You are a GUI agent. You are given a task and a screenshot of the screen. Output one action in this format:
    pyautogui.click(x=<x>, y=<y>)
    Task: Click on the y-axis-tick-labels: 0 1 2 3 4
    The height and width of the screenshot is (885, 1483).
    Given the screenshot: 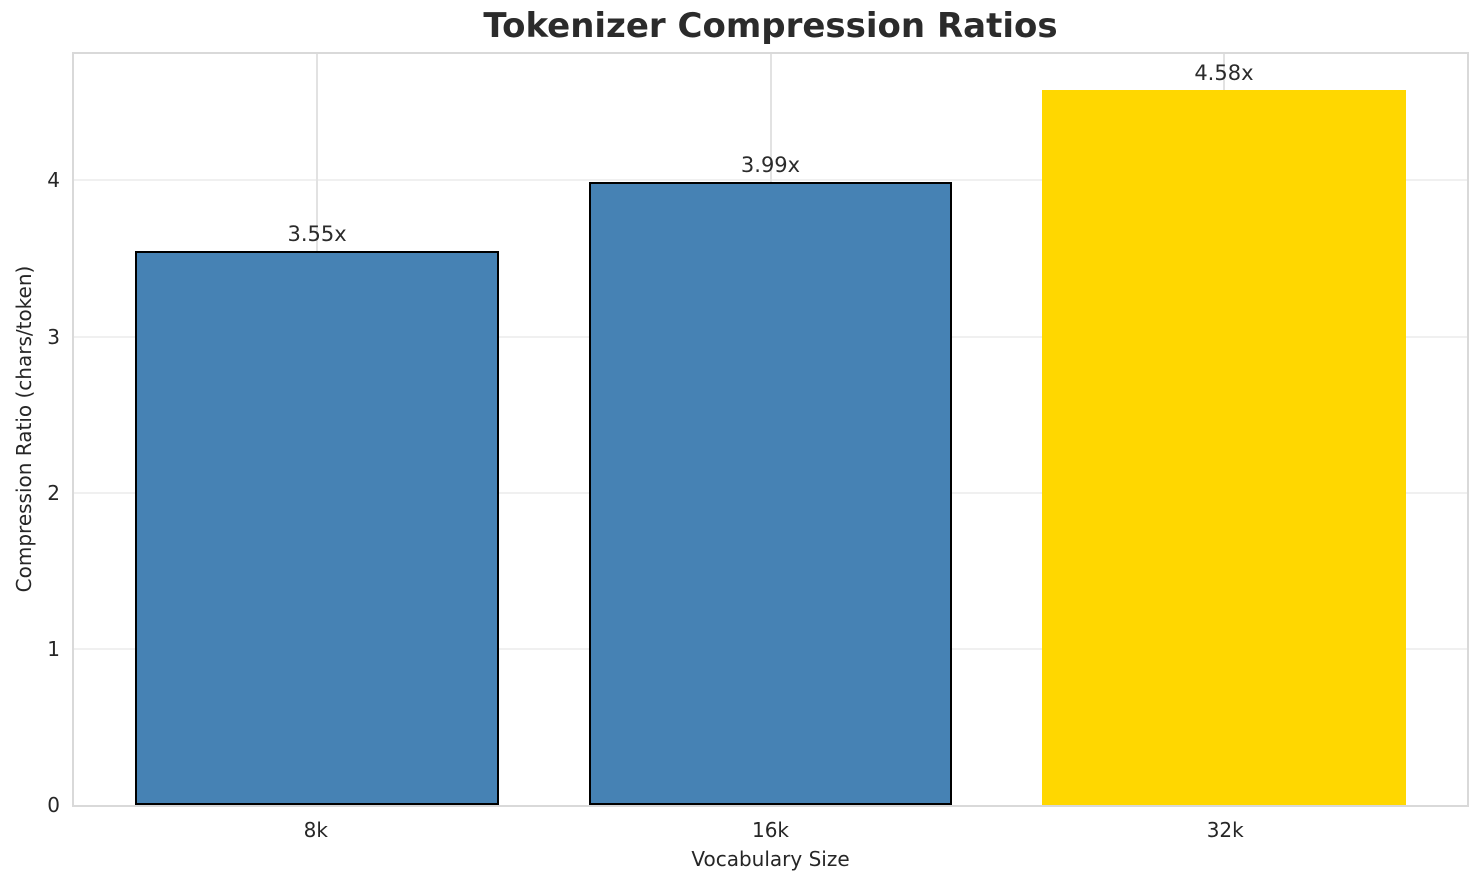 What is the action you would take?
    pyautogui.click(x=30, y=434)
    